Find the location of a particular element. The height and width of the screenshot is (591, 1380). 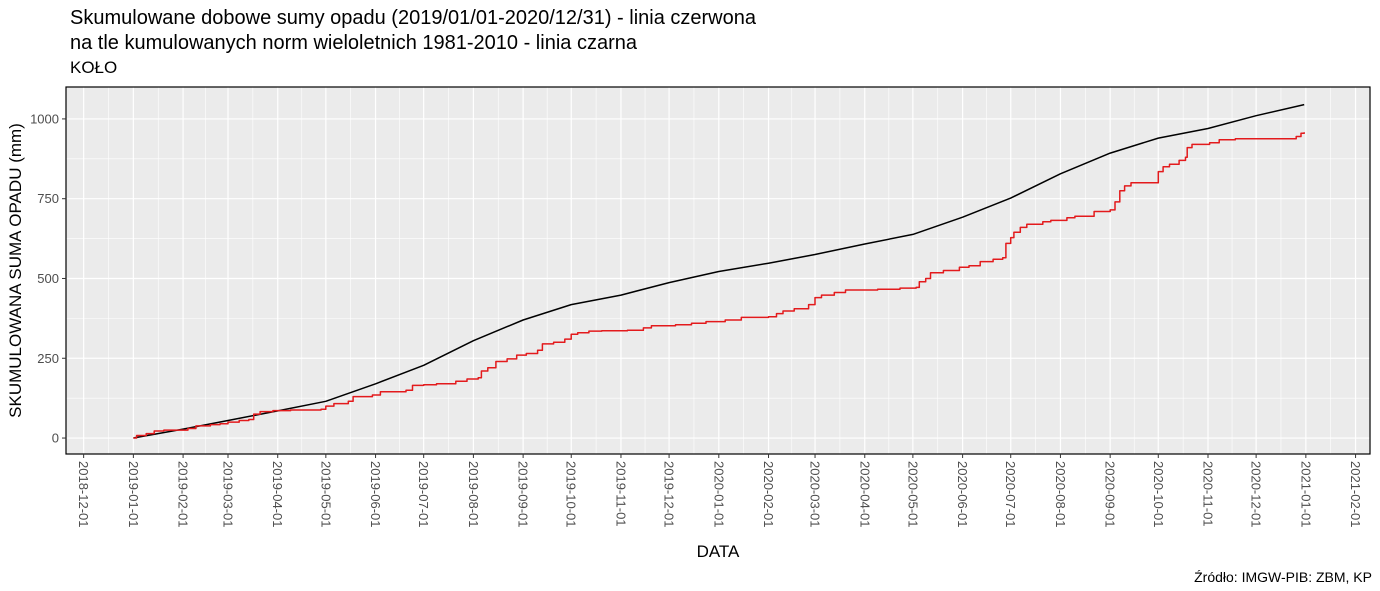

x-tick-label: 2020-10-01 is located at coordinates (1158, 494).